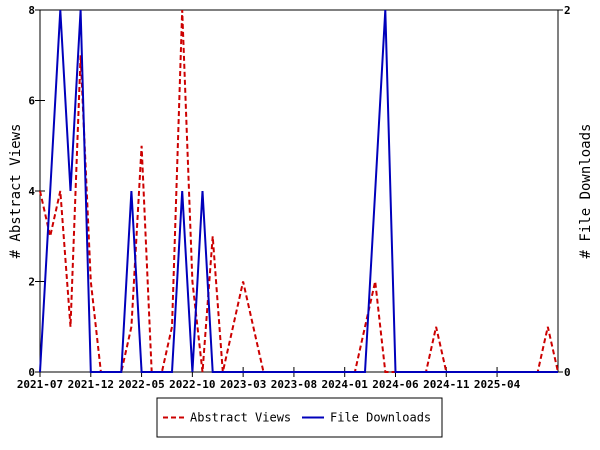  I want to click on left-axis-title: # Abstract Views, so click(16, 191).